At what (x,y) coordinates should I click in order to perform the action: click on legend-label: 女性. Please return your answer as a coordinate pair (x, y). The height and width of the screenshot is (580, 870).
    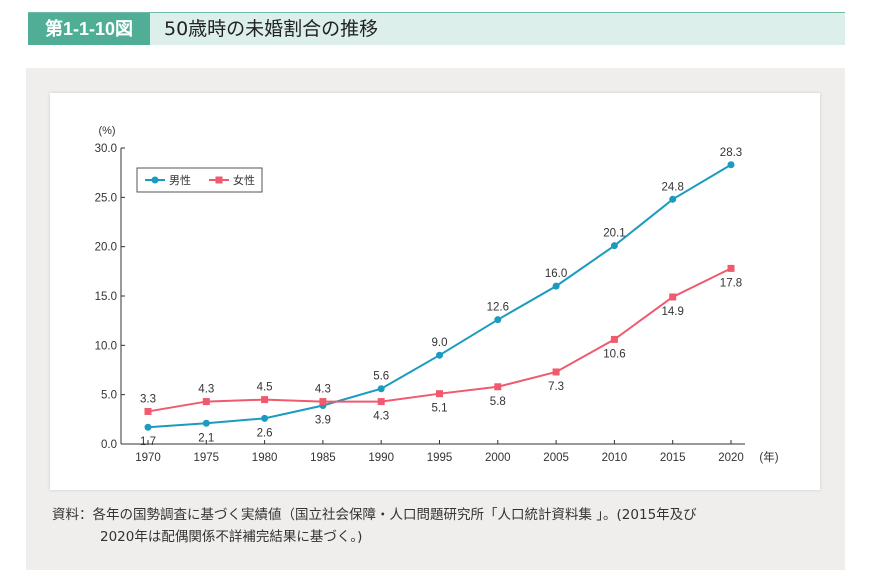
    Looking at the image, I should click on (244, 180).